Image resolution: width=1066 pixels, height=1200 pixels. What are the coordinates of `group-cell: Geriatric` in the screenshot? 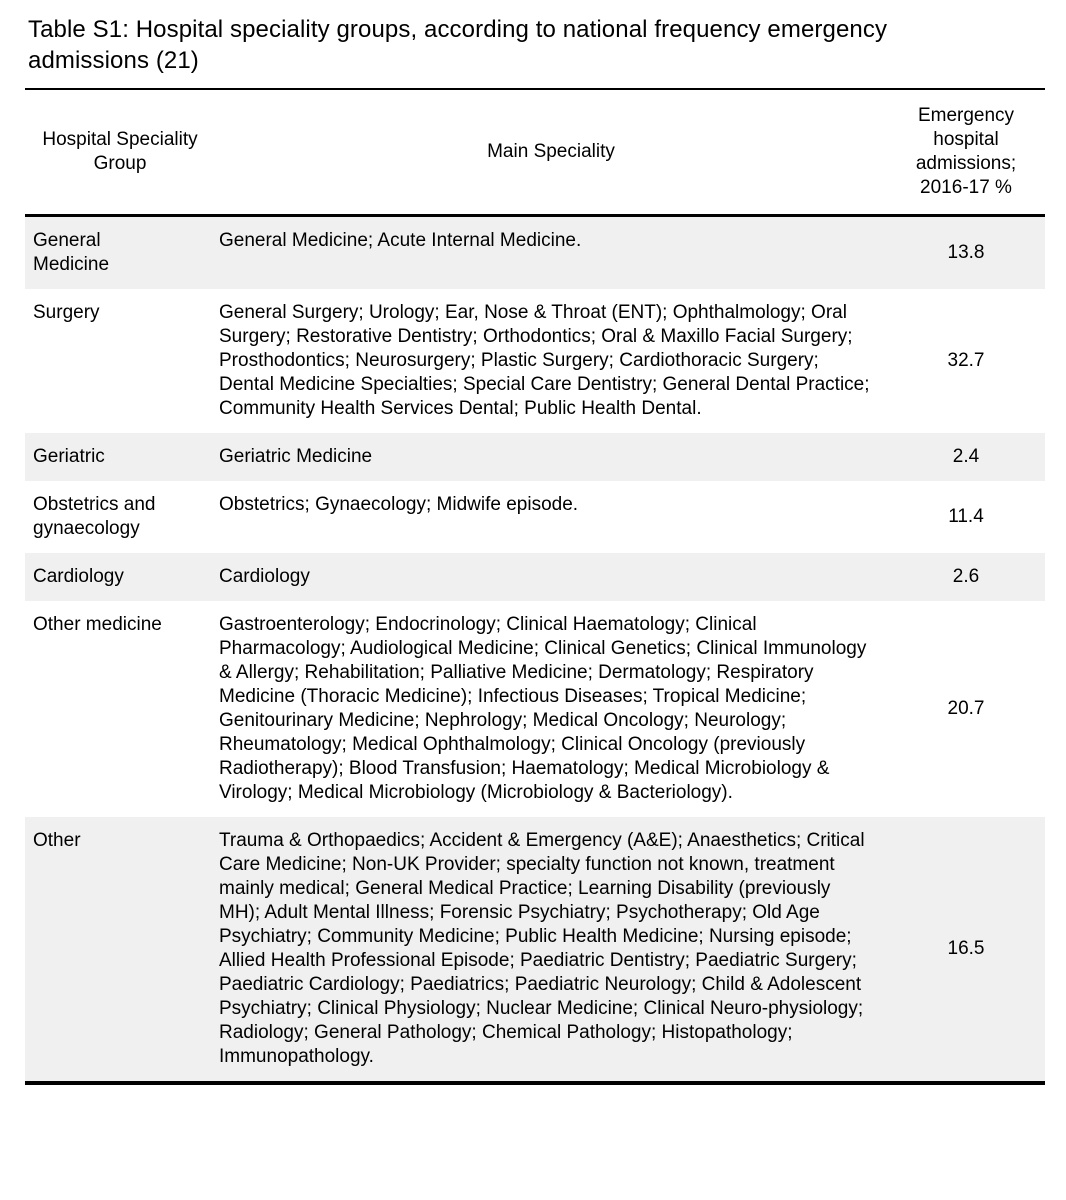 It's located at (69, 456).